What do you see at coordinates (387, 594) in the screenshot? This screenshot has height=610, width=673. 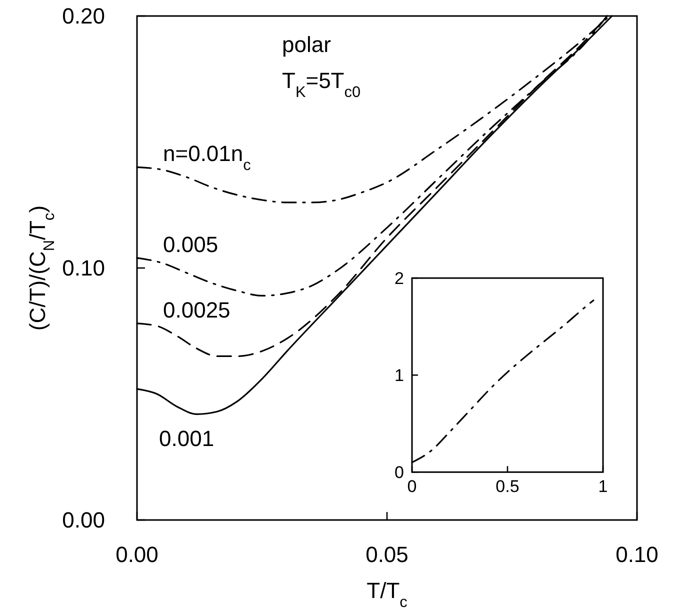 I see `x-axis-title: T/T$_{c}$` at bounding box center [387, 594].